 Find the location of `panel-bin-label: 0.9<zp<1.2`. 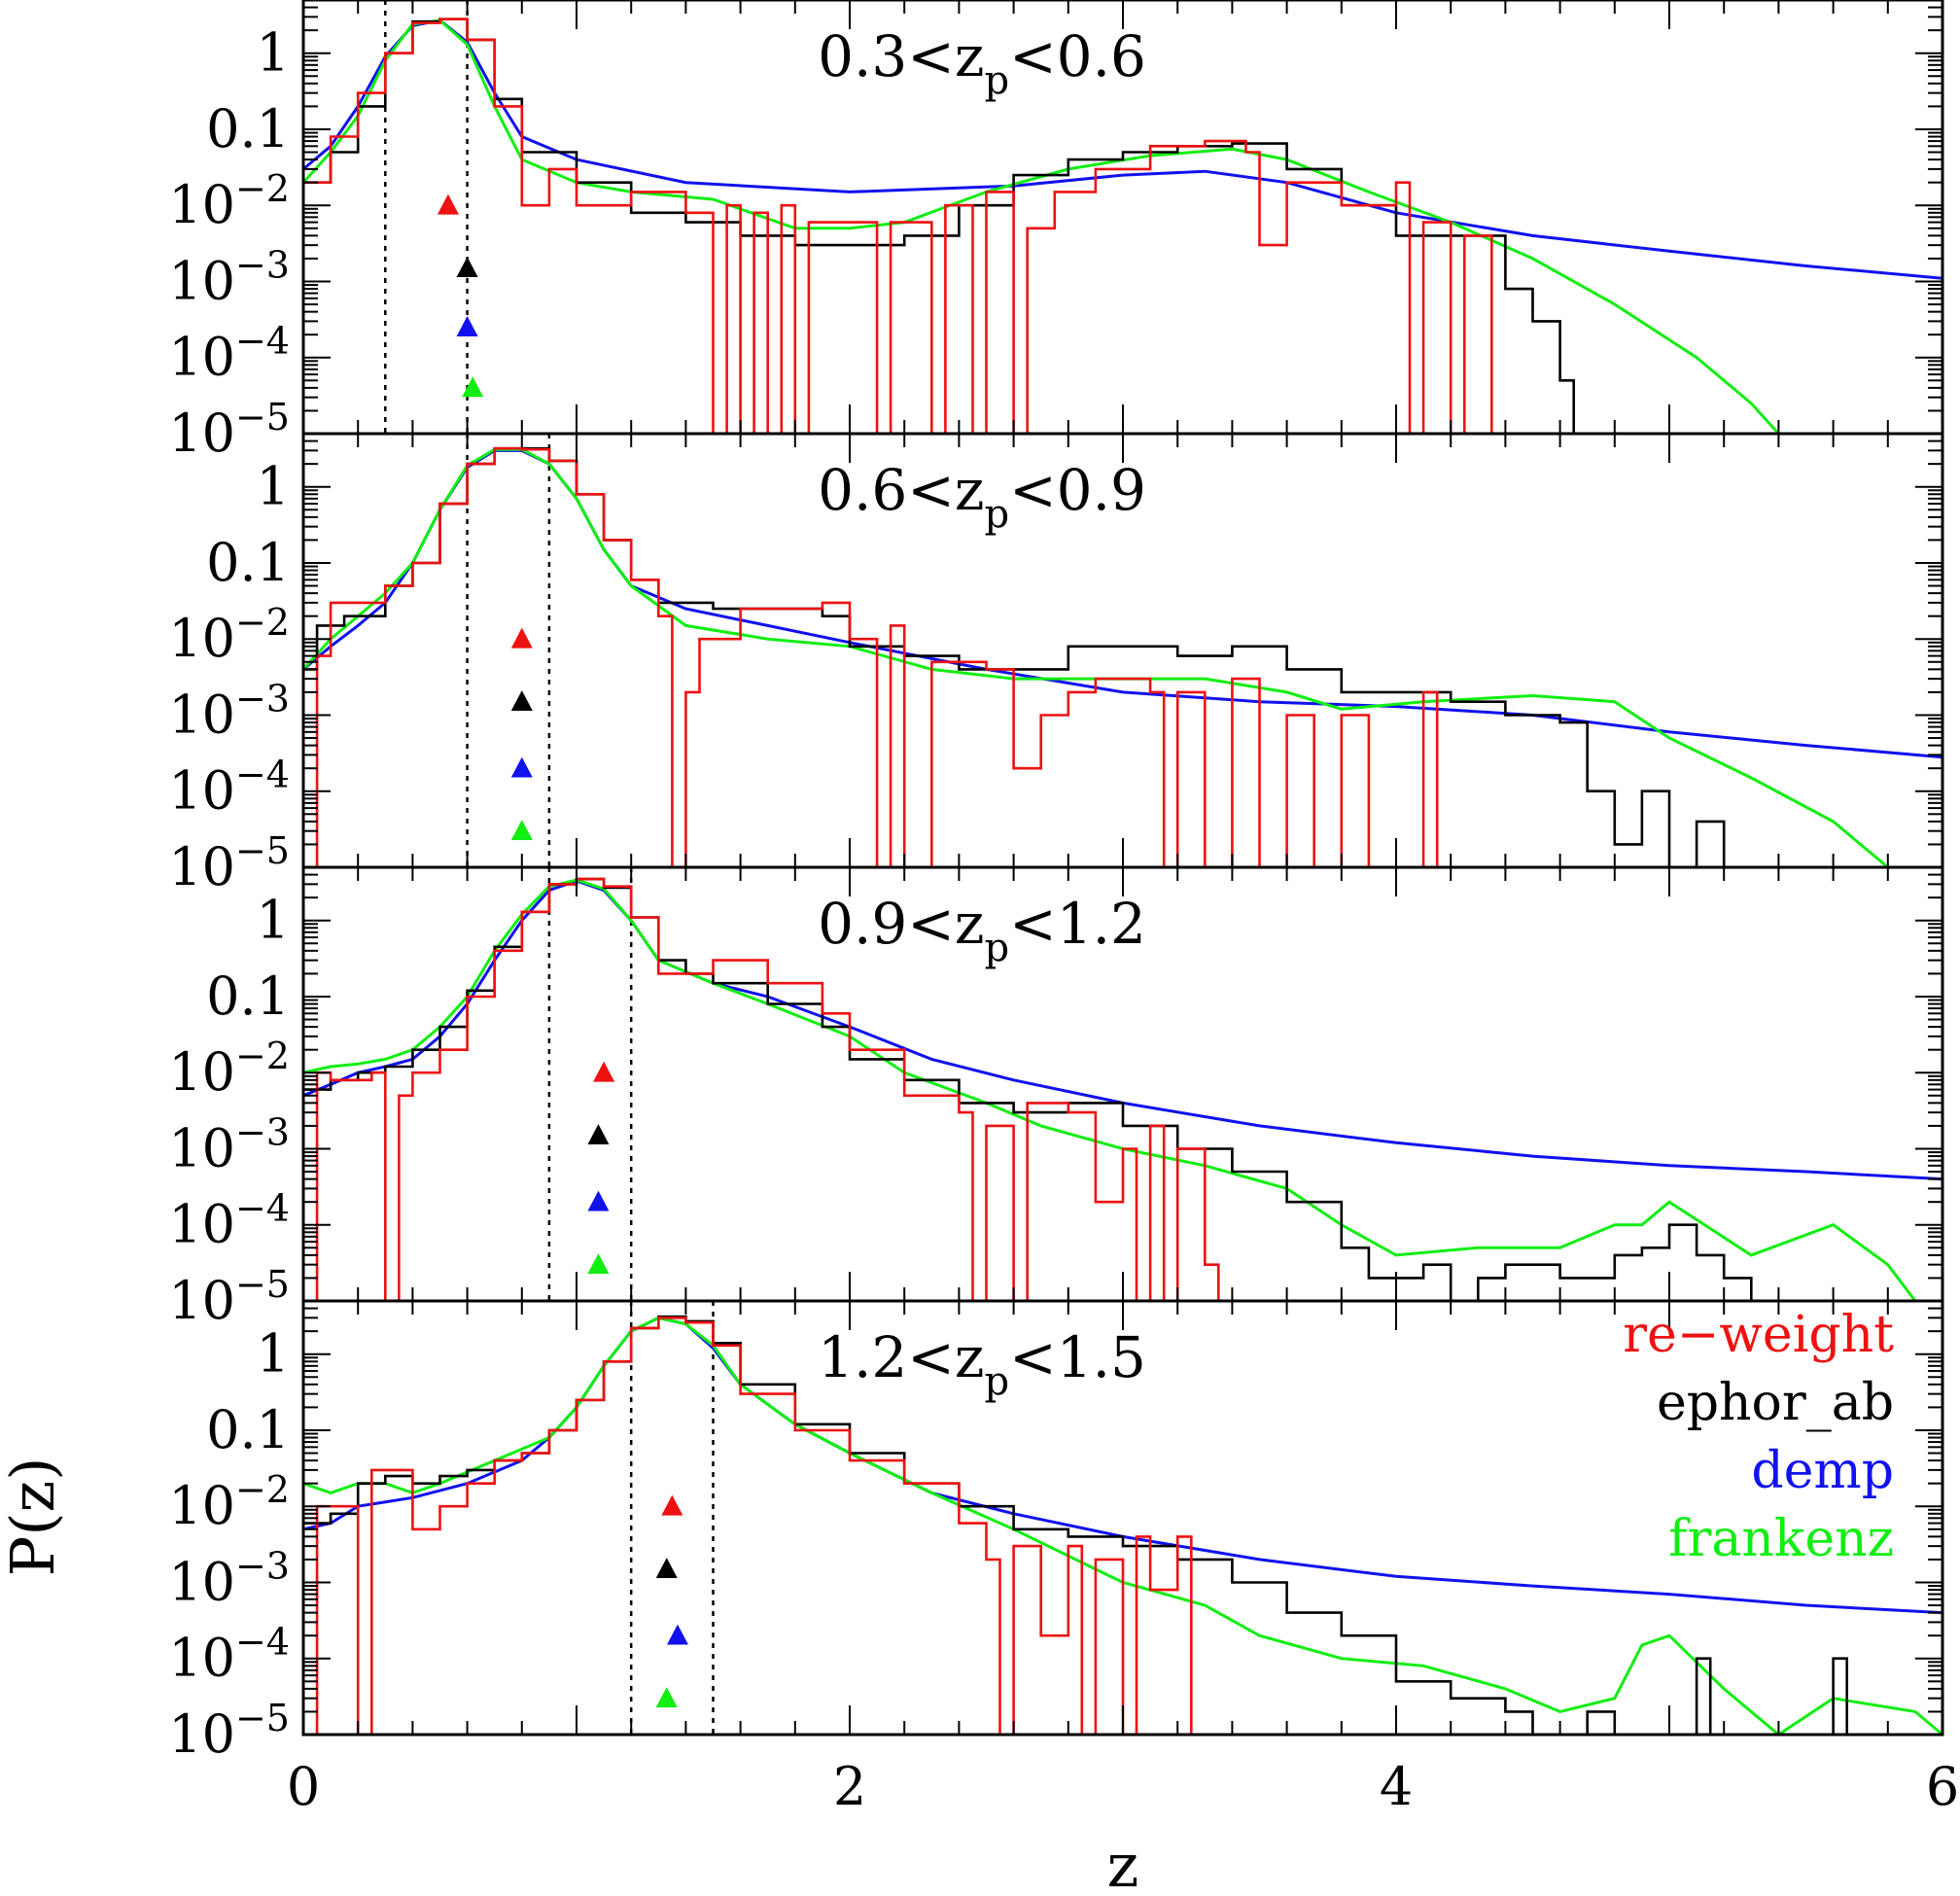

panel-bin-label: 0.9<zp<1.2 is located at coordinates (982, 930).